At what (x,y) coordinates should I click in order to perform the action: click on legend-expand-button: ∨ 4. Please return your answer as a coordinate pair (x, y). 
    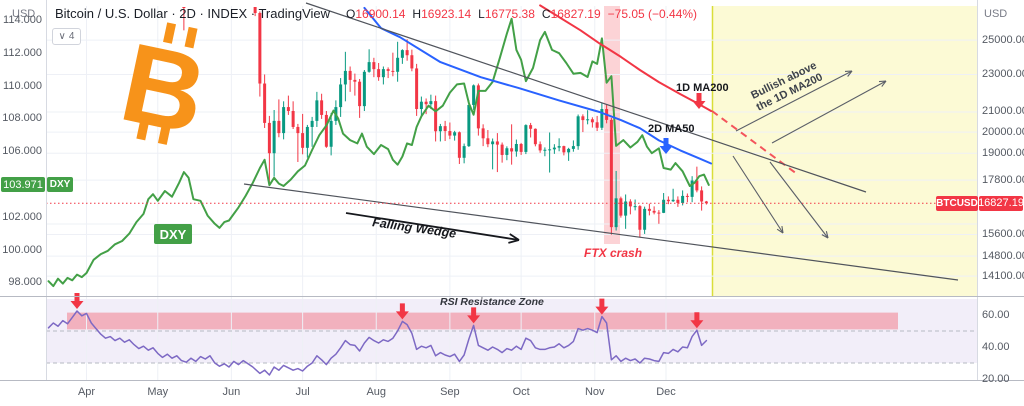
    Looking at the image, I should click on (66, 36).